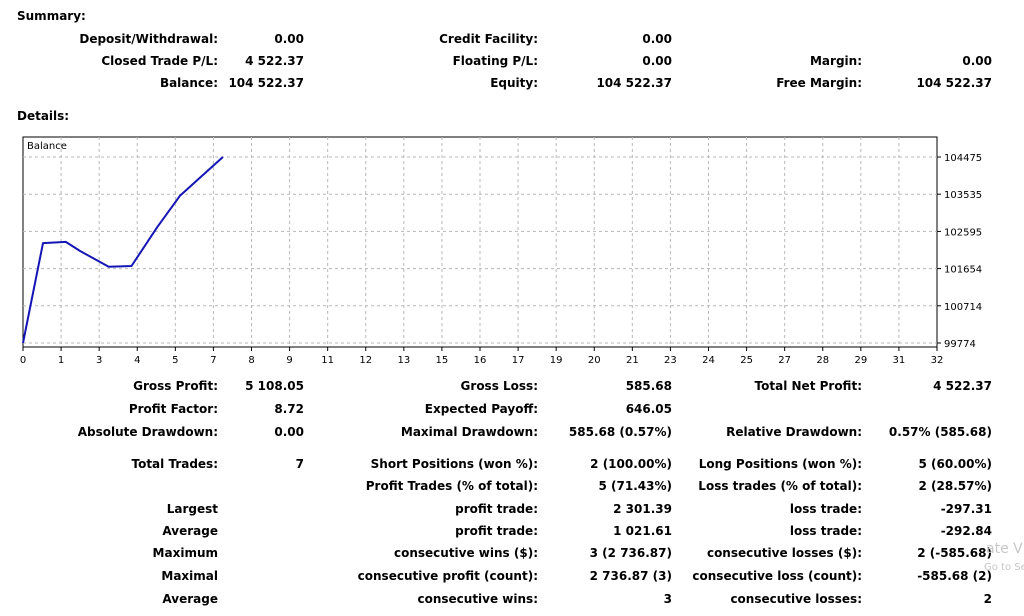 Image resolution: width=1024 pixels, height=616 pixels. What do you see at coordinates (47, 146) in the screenshot?
I see `chart-title: Balance` at bounding box center [47, 146].